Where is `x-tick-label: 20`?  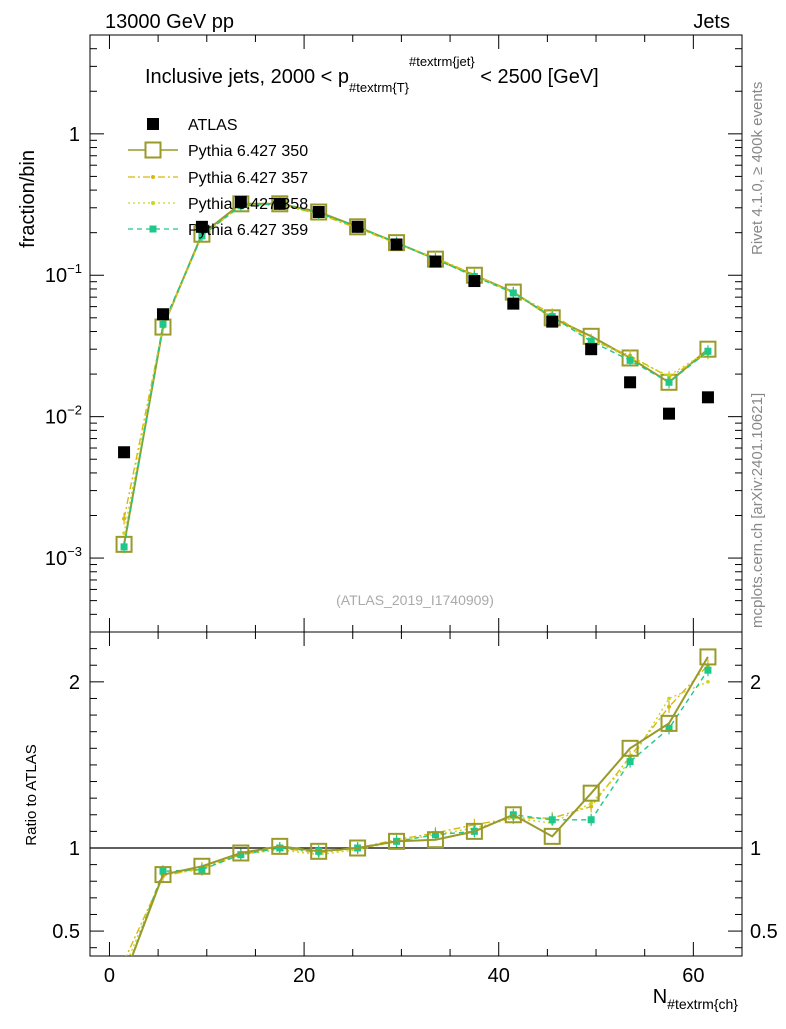
x-tick-label: 20 is located at coordinates (304, 976).